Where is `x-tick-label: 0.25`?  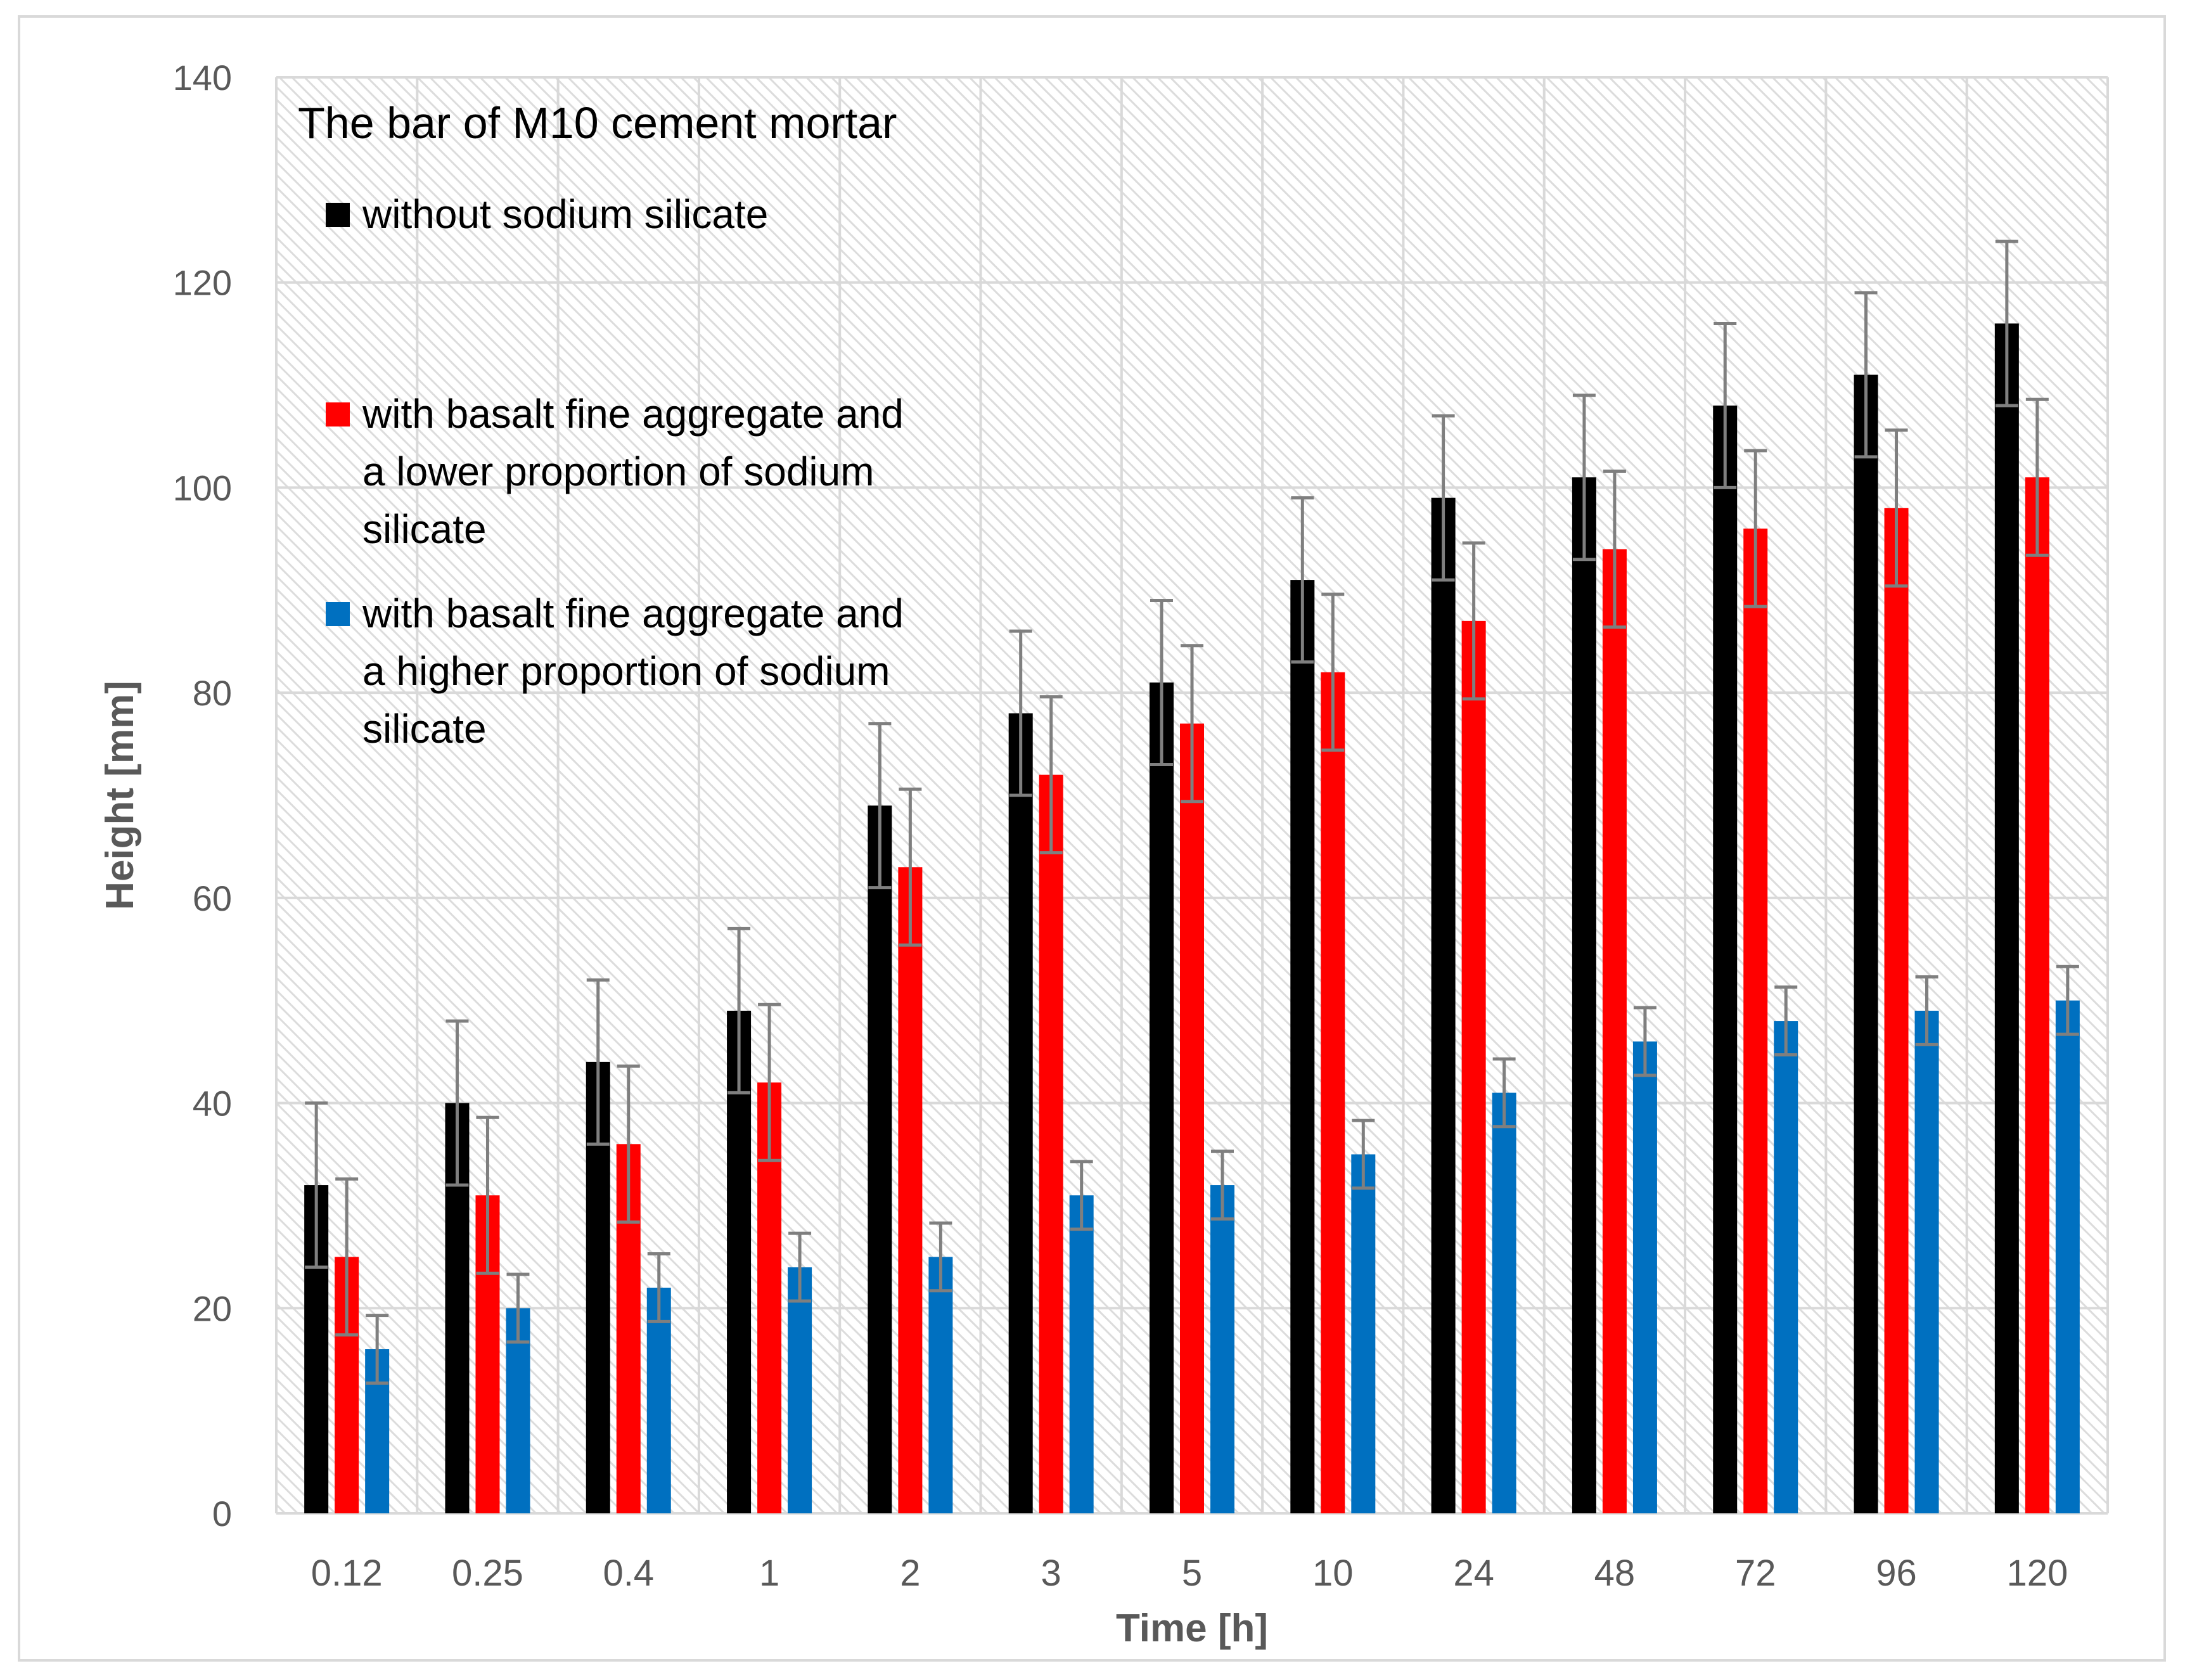 x-tick-label: 0.25 is located at coordinates (487, 1573).